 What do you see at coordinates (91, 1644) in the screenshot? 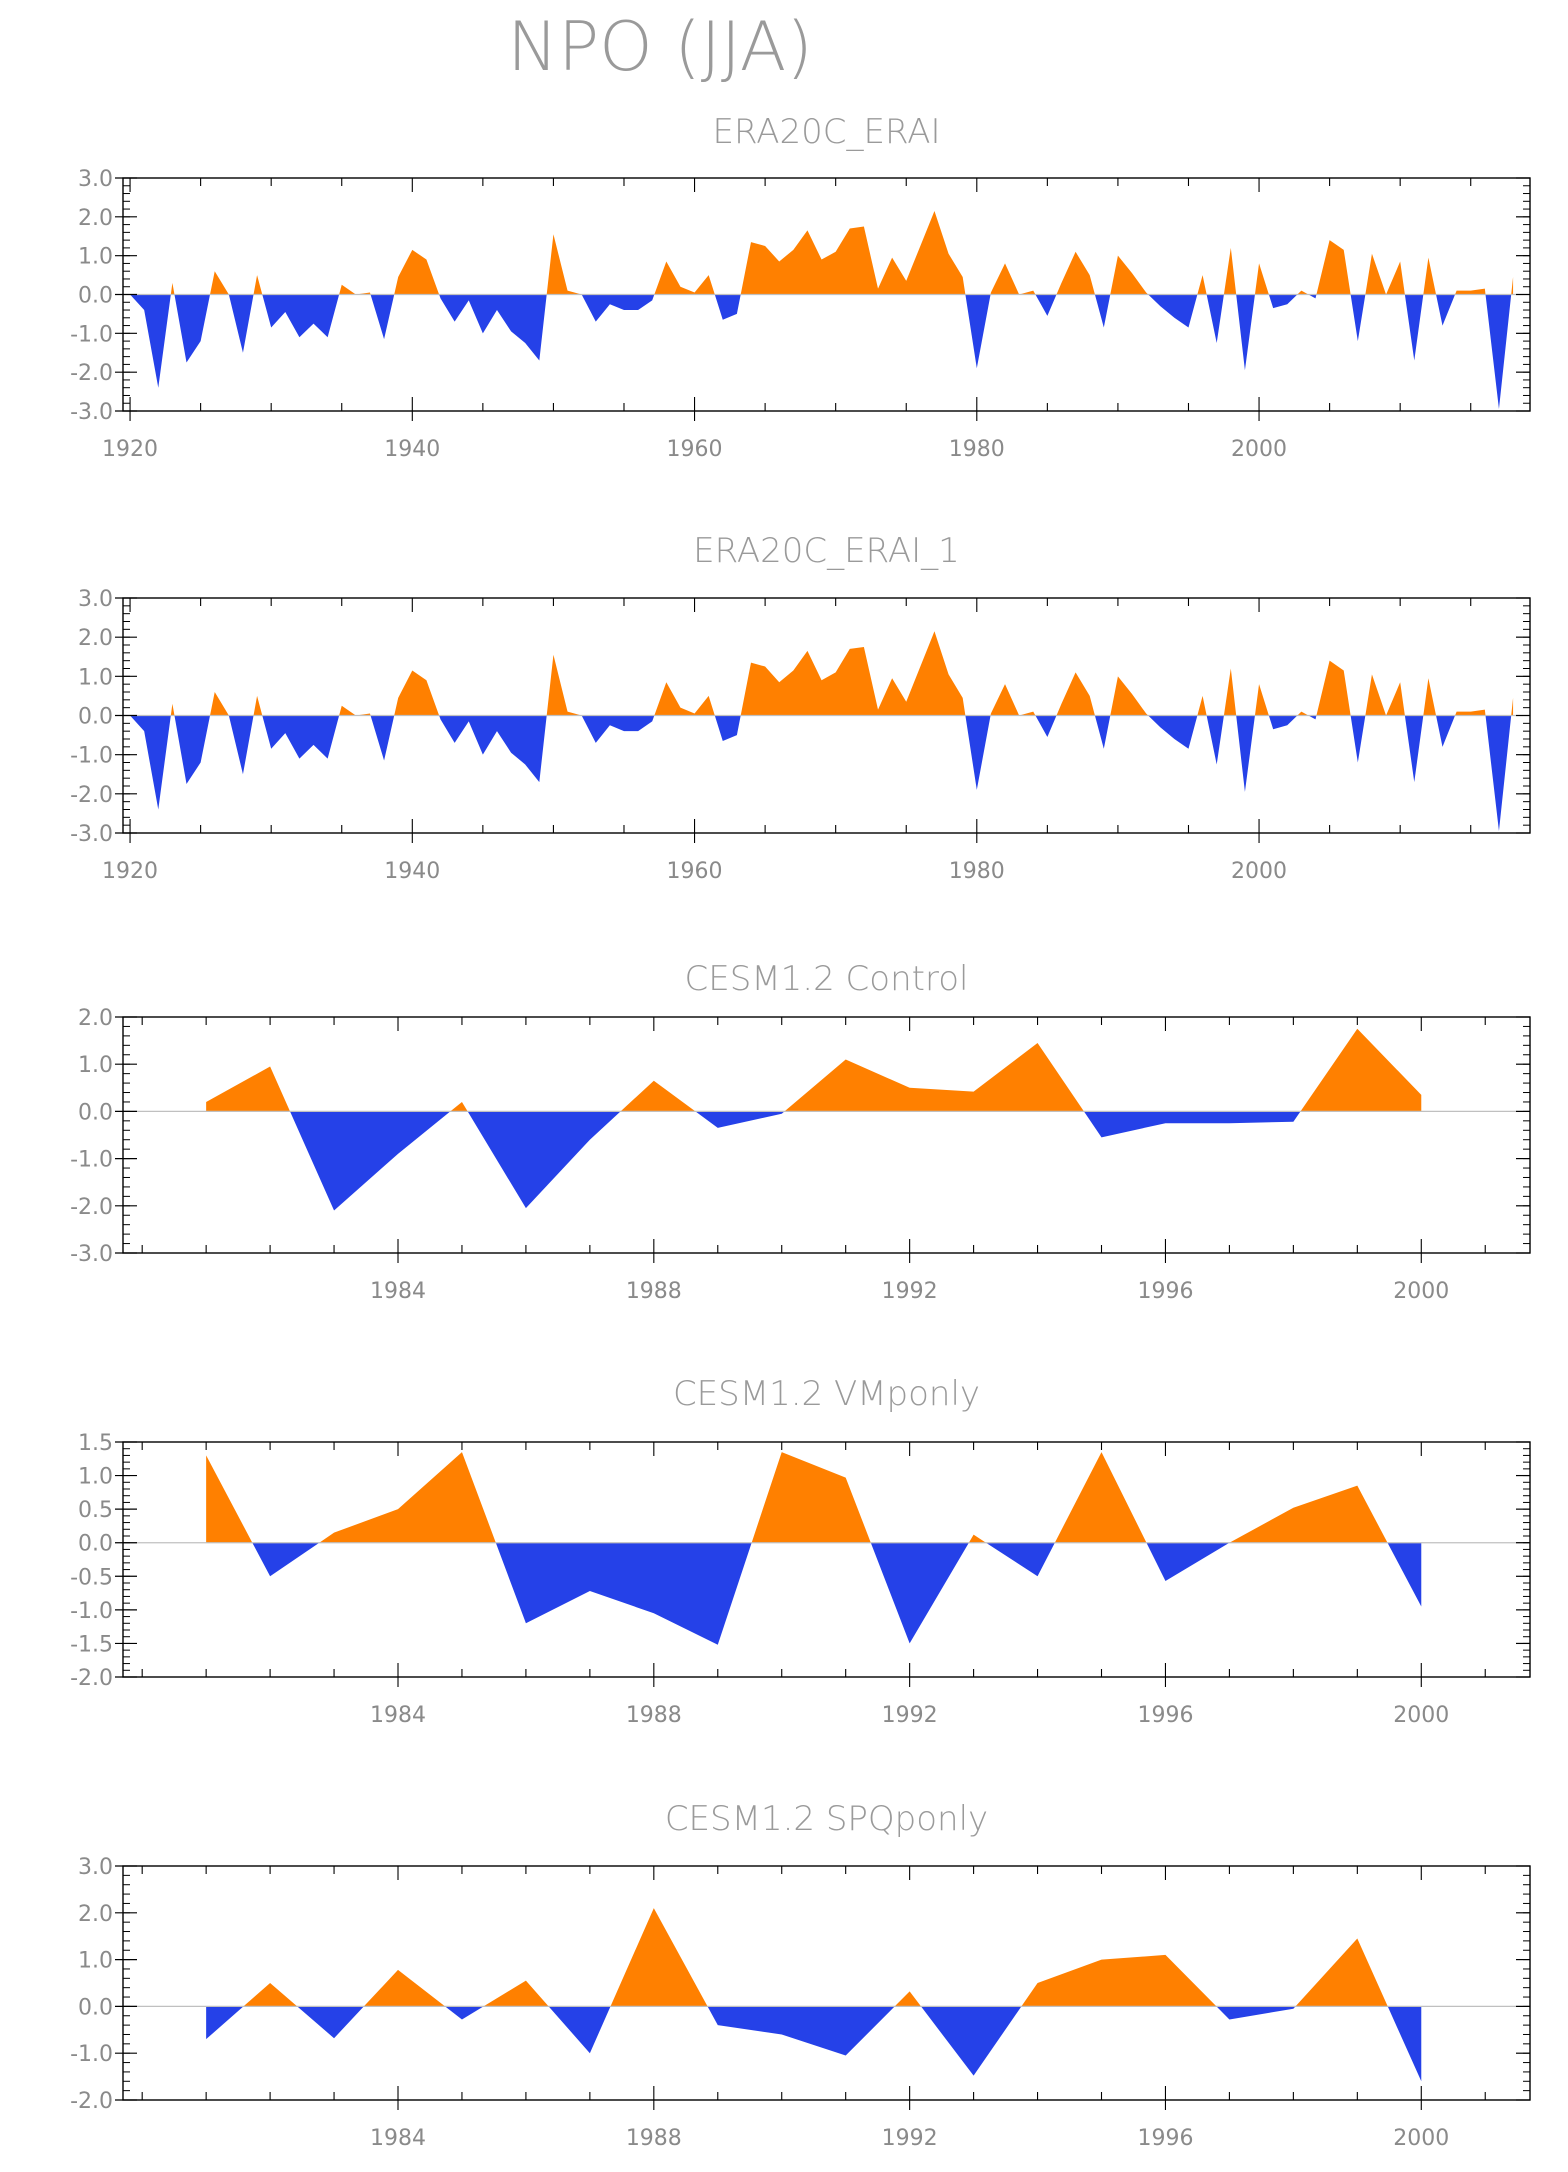
I see `y-tick-label: -1.5` at bounding box center [91, 1644].